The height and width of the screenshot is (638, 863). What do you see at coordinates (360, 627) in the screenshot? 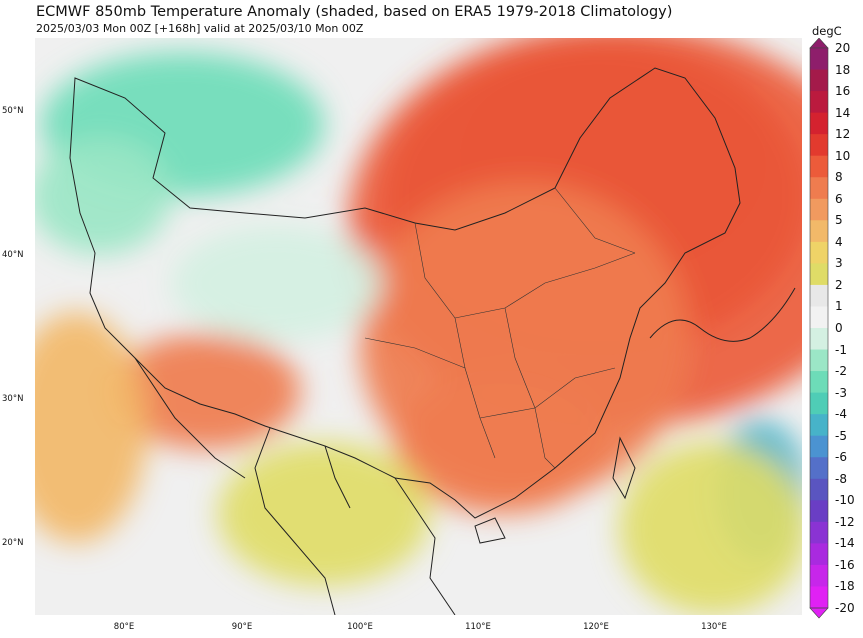
I see `lon-label-100e: 100°E` at bounding box center [360, 627].